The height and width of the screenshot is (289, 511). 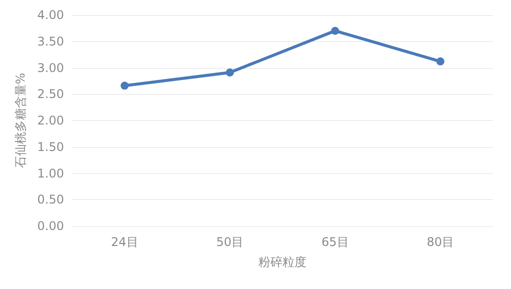 I want to click on y-tick-label: 3.50, so click(x=50, y=41).